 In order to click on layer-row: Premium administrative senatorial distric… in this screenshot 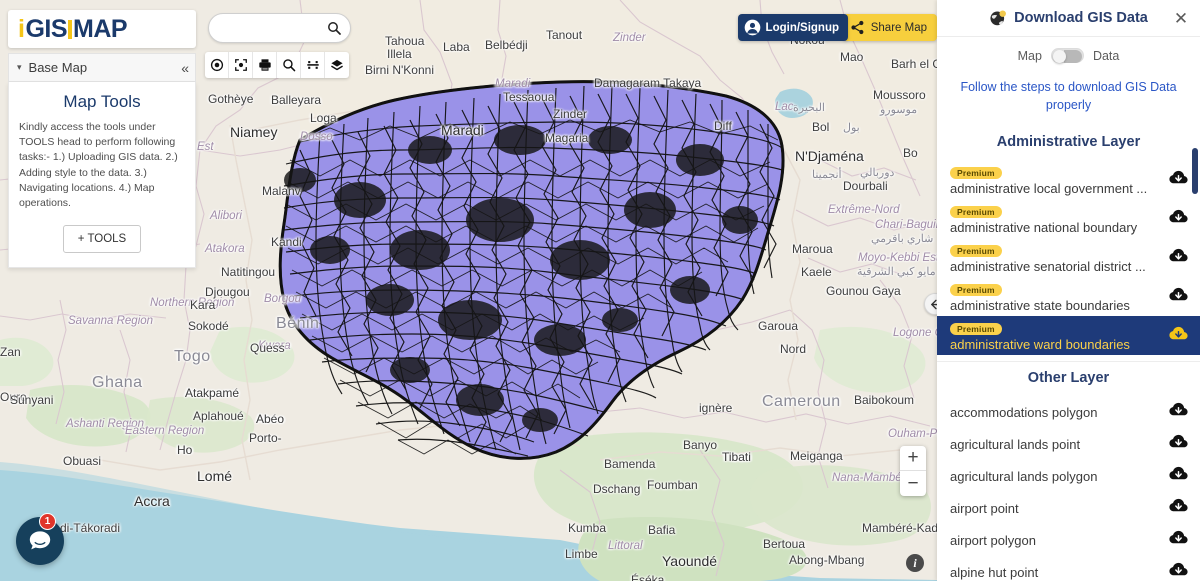, I will do `click(1068, 257)`.